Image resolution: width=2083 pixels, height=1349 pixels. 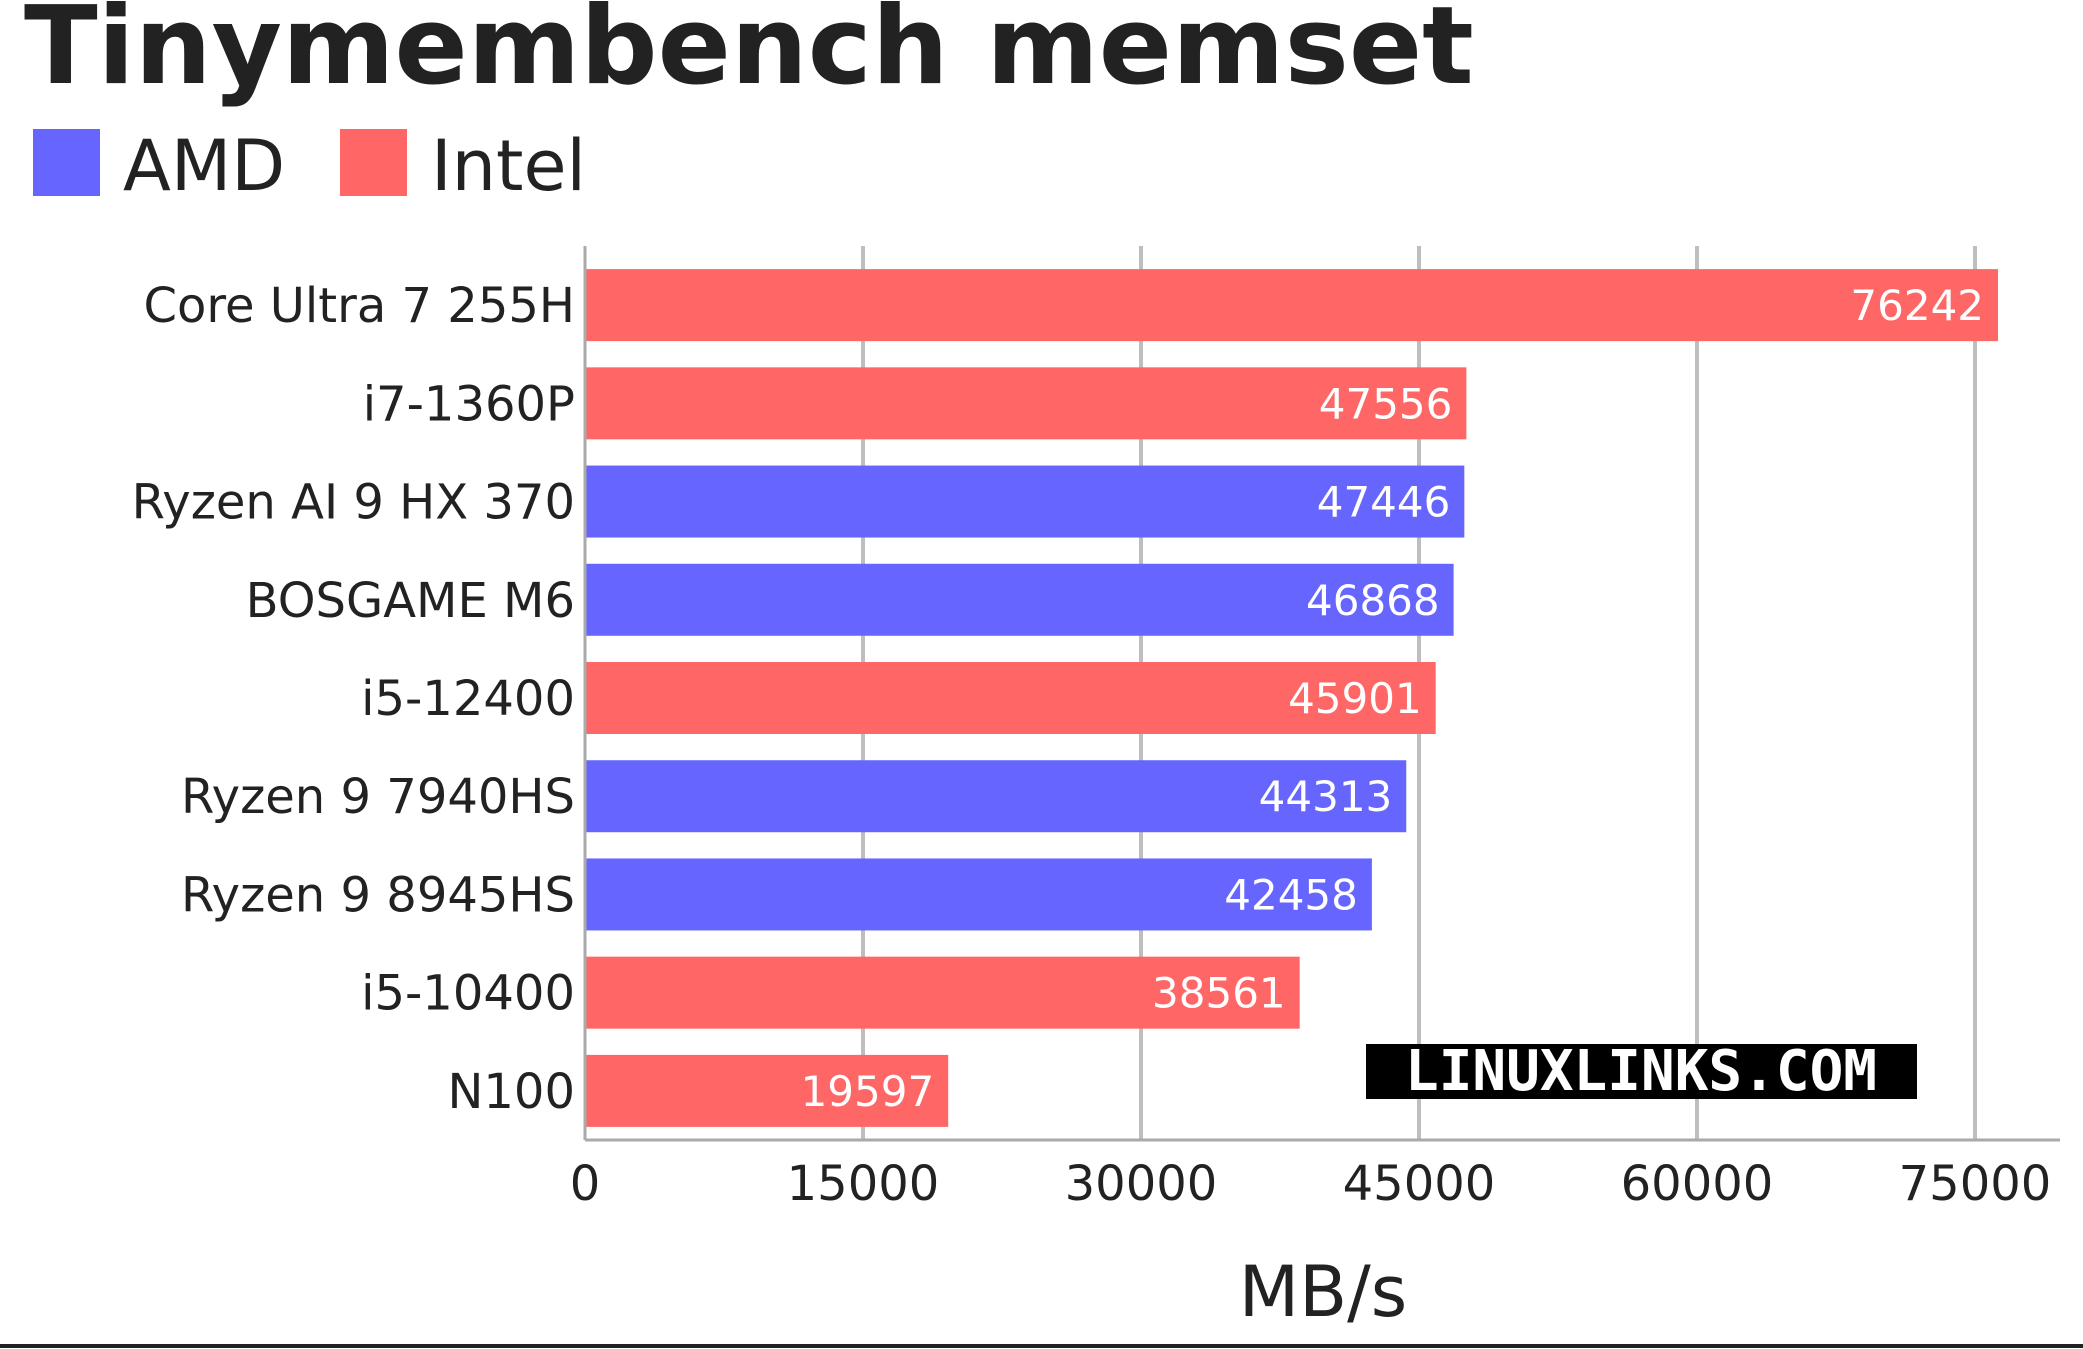 I want to click on x-tick-label: 75000, so click(x=1975, y=1184).